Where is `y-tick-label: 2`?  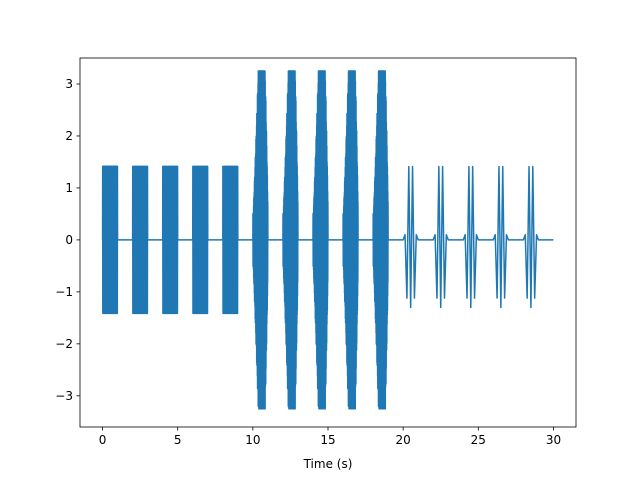 y-tick-label: 2 is located at coordinates (69, 136).